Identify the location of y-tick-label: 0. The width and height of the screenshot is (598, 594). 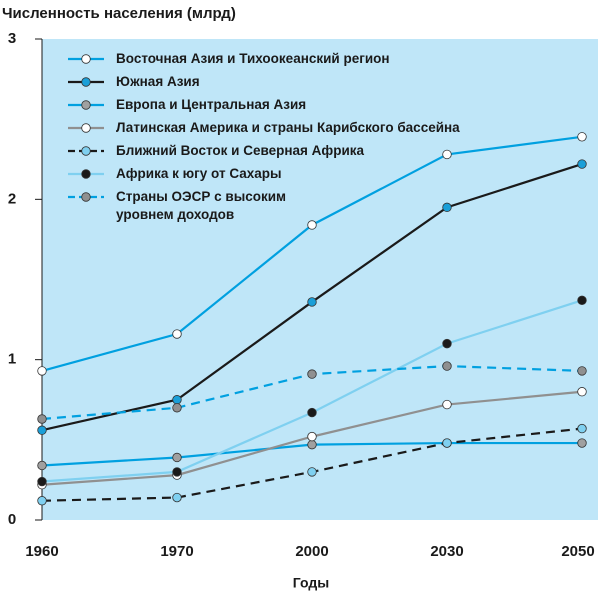
(12, 519).